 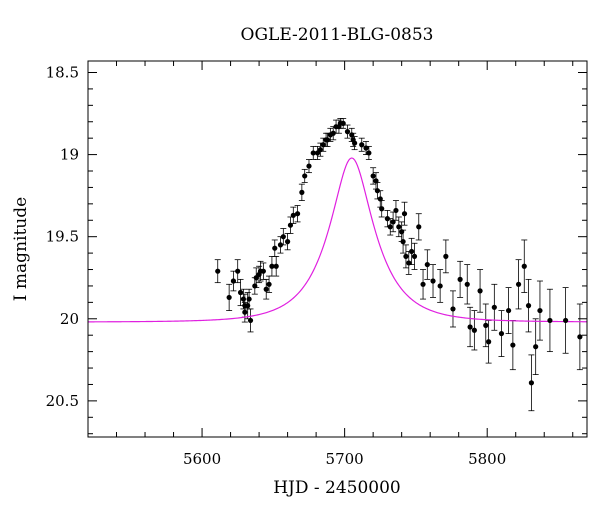 I want to click on x-tick-label: 5700, so click(x=345, y=459).